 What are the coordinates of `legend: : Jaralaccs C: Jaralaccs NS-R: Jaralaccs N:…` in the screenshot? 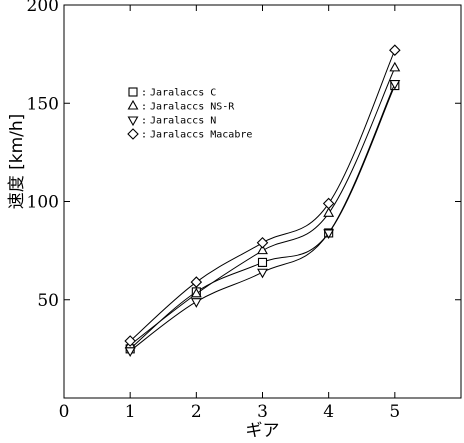 It's located at (189, 114).